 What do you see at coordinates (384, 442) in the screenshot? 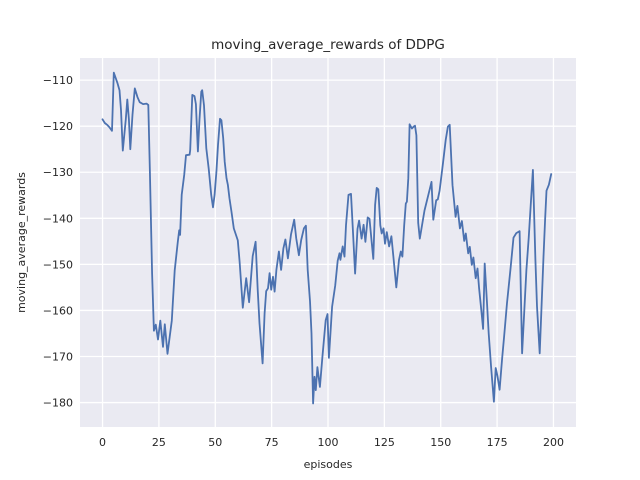
I see `x-tick-label: 125` at bounding box center [384, 442].